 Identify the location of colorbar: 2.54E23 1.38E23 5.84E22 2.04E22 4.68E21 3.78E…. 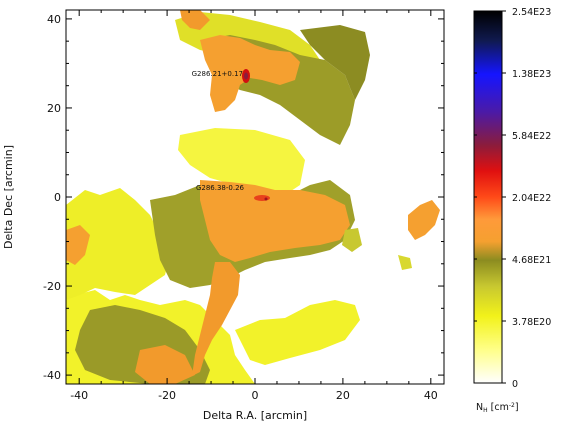
(512, 210).